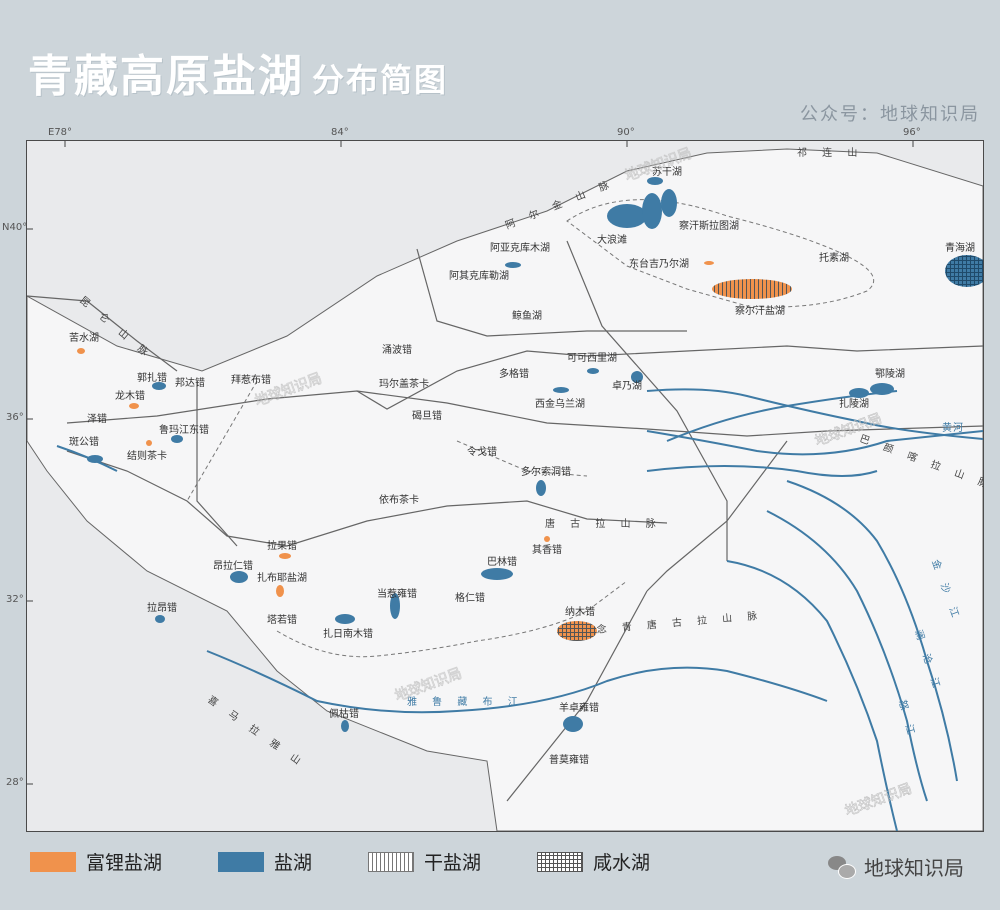  Describe the element at coordinates (592, 358) in the screenshot. I see `label-kekexili: 可可西里湖` at that location.